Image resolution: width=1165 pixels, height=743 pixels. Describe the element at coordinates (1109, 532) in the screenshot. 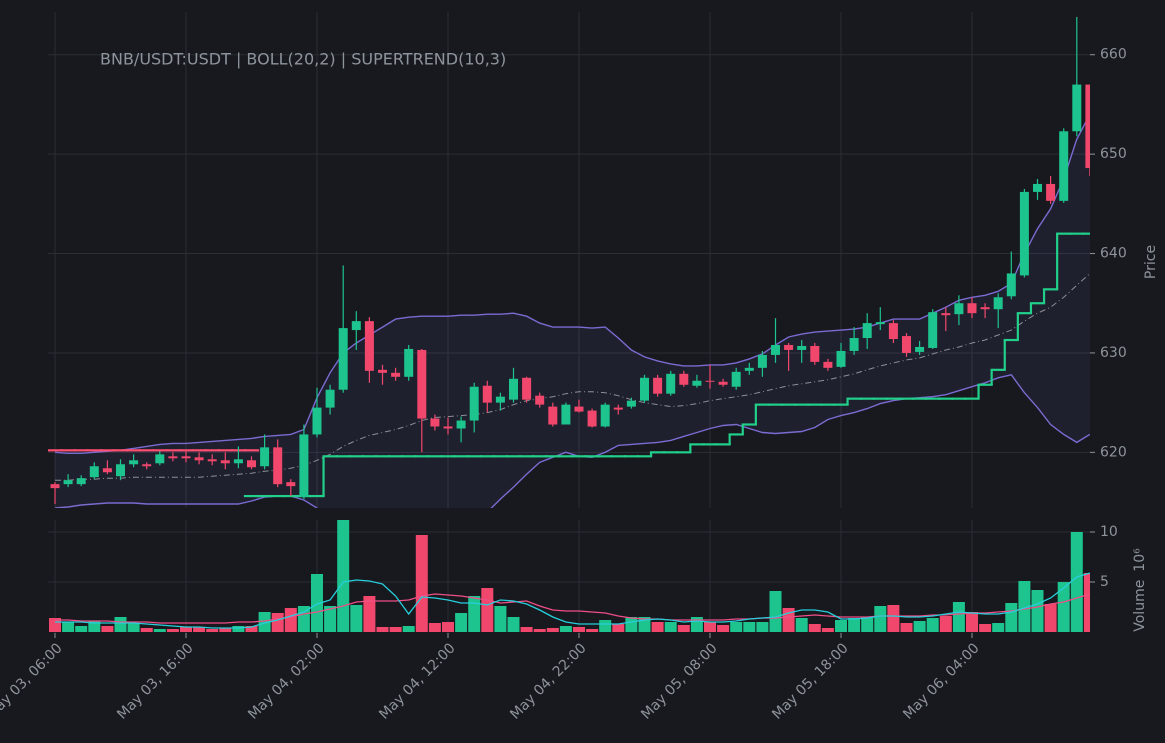

I see `y-tick-label: 10` at that location.